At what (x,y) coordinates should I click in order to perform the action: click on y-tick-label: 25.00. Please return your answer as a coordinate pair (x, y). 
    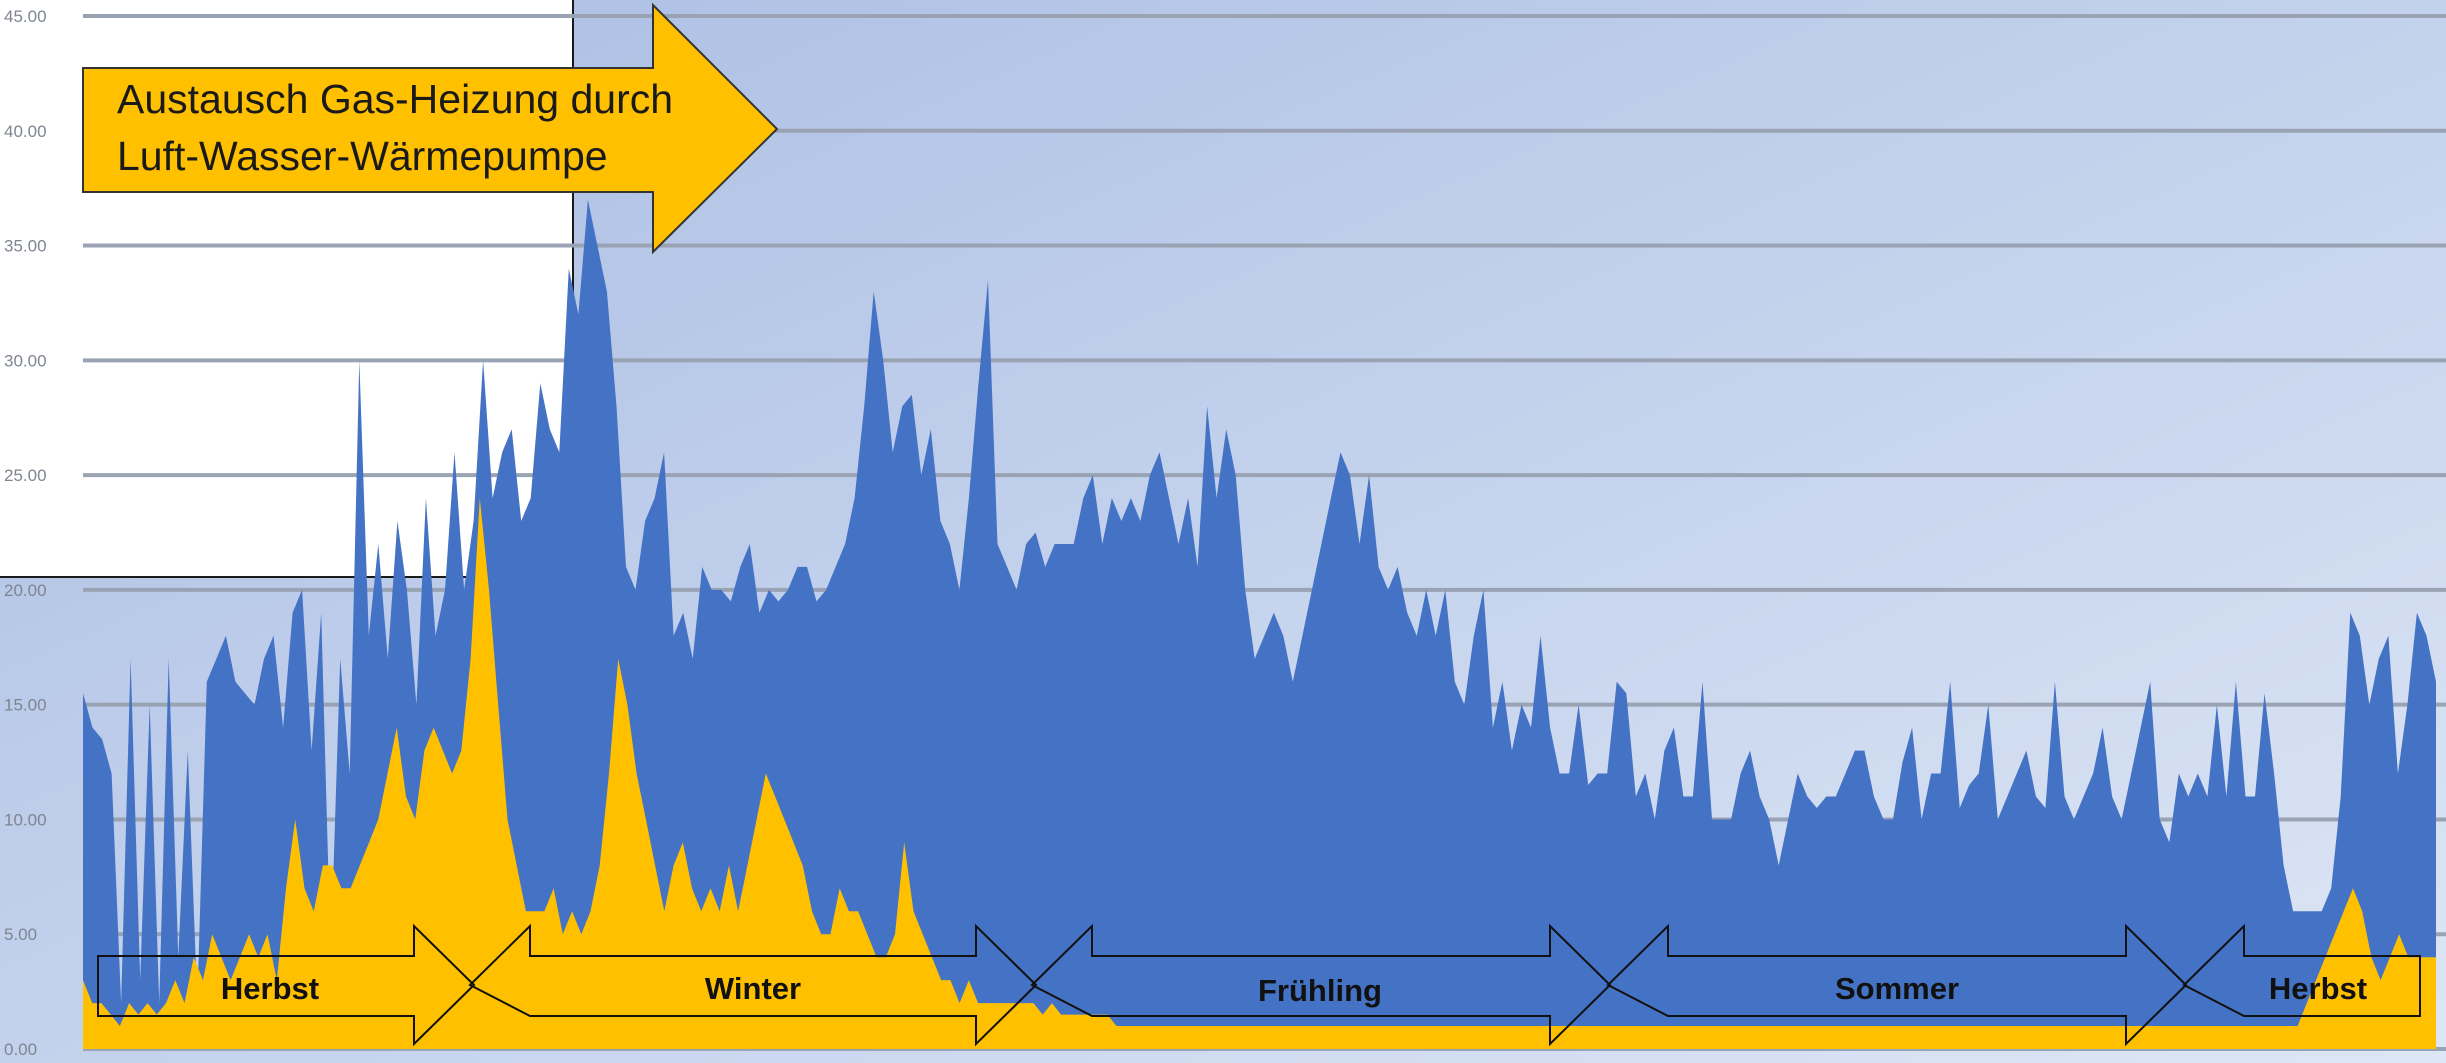
    Looking at the image, I should click on (25, 475).